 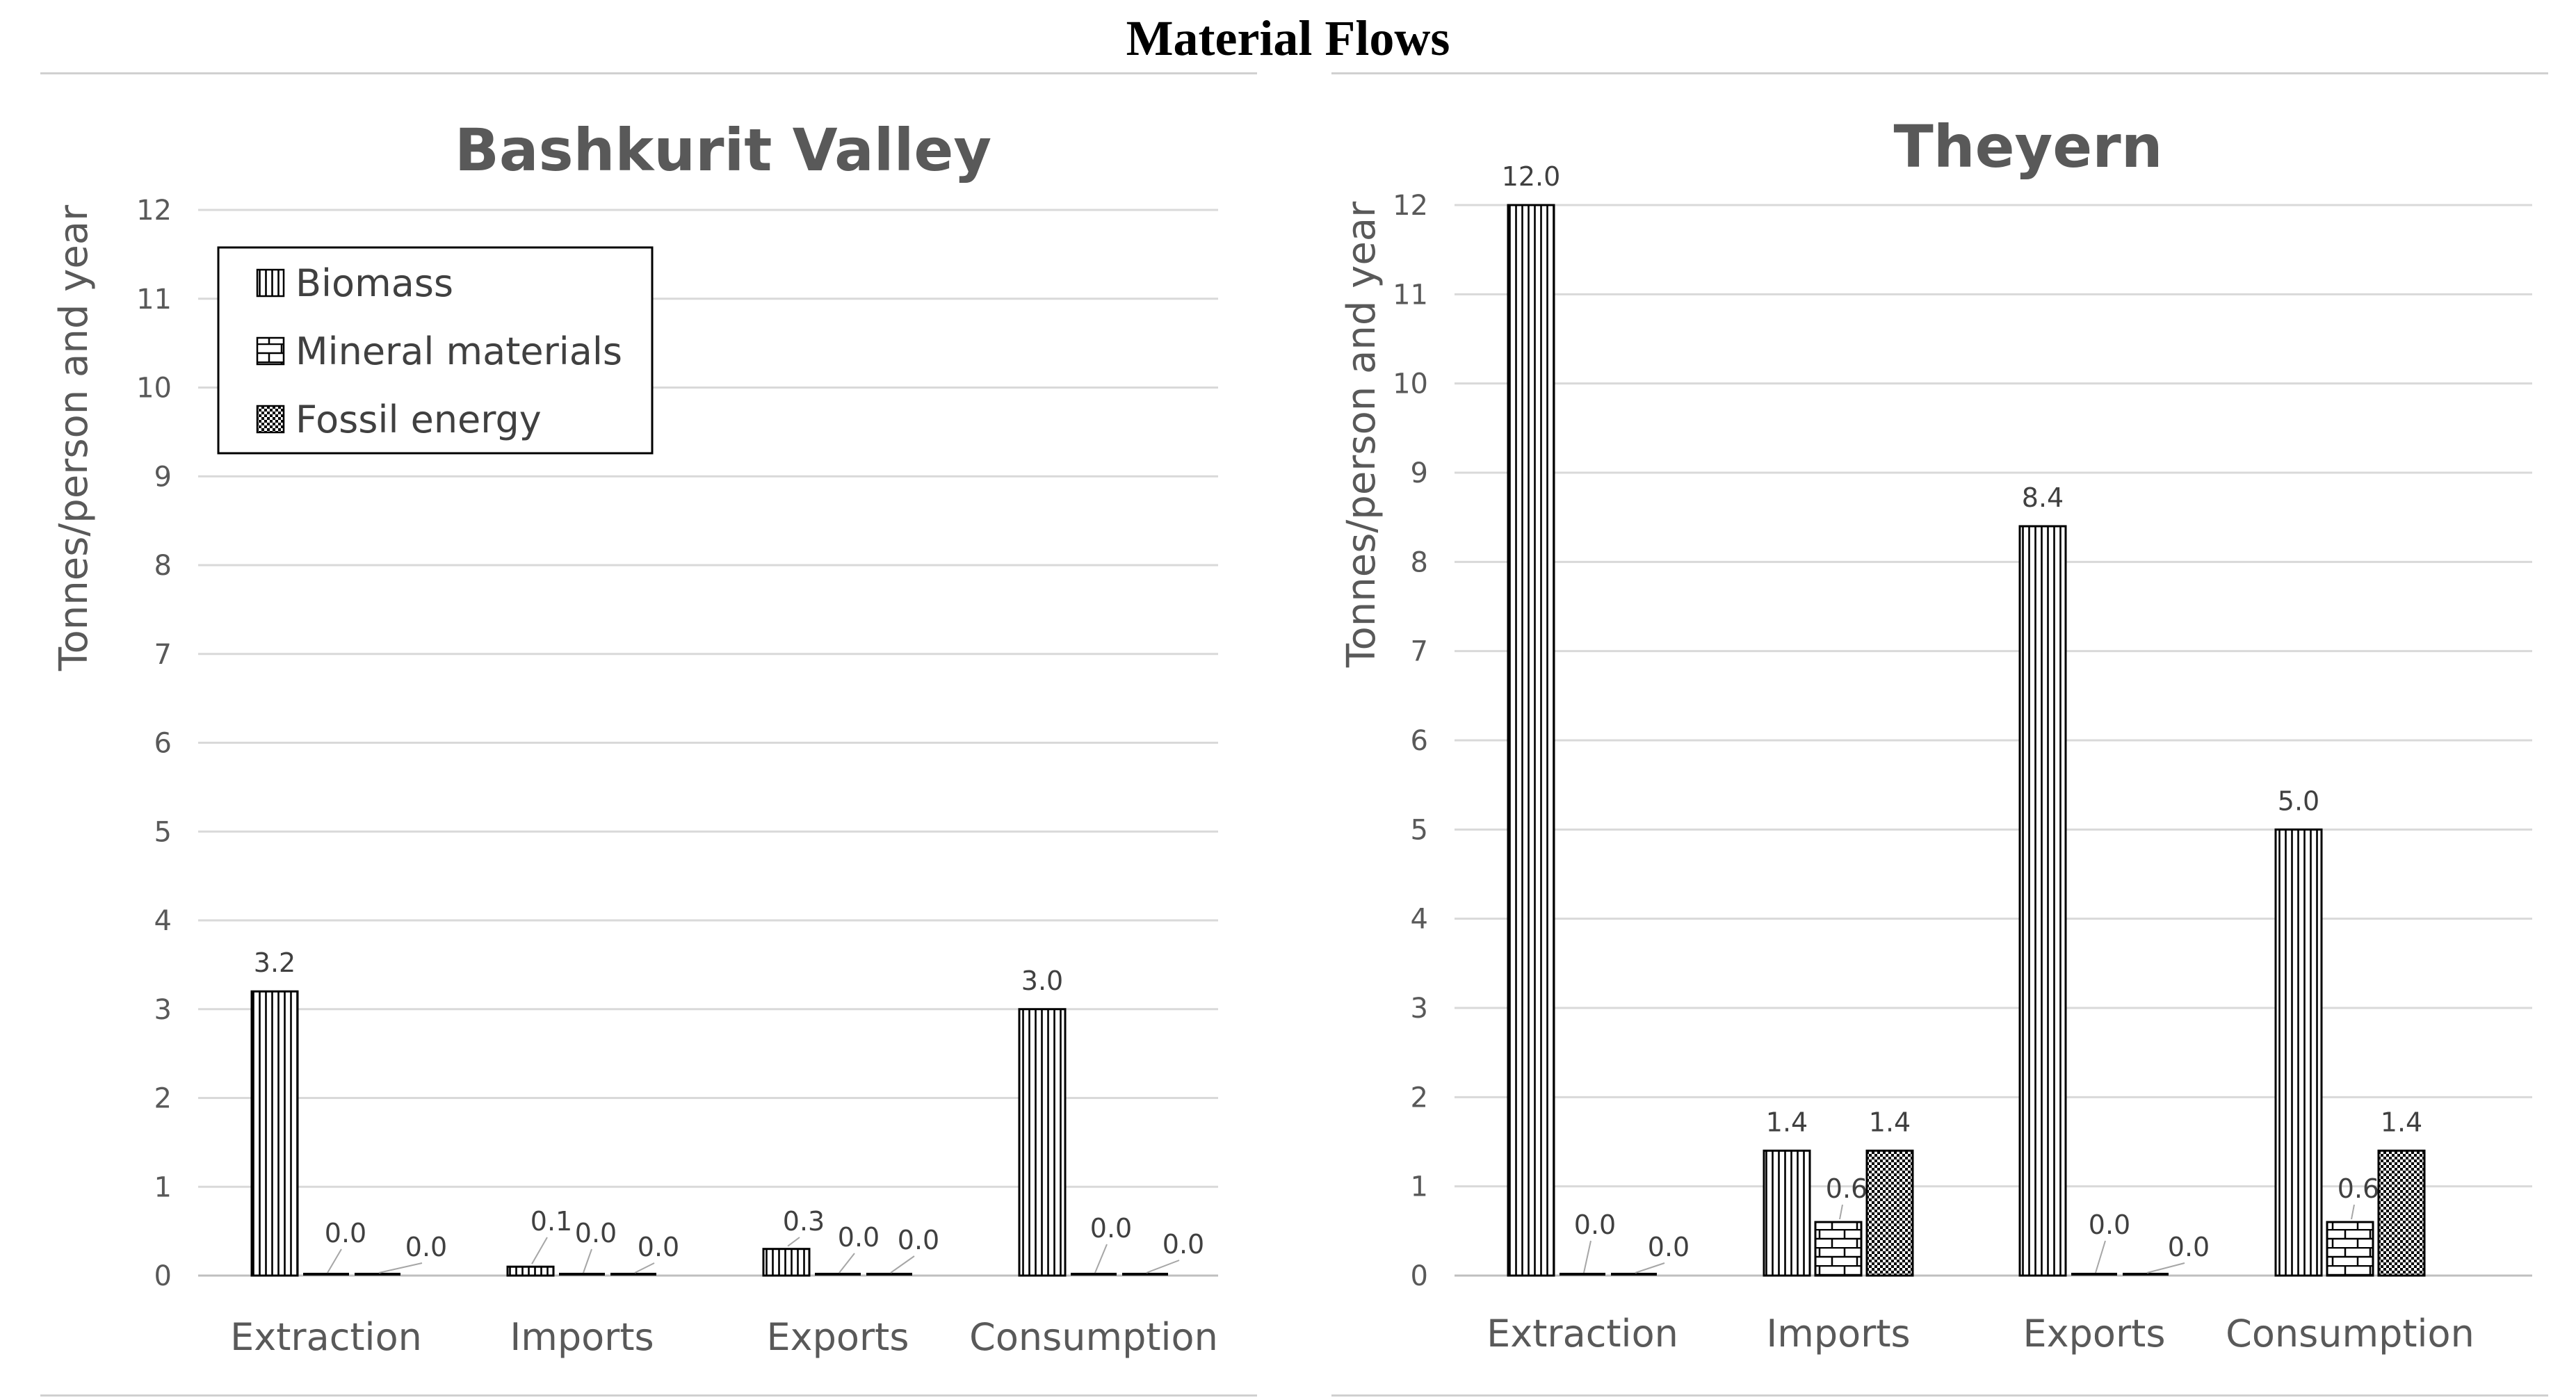 I want to click on legend: Biomass Mineral materials Fossil energy, so click(x=435, y=350).